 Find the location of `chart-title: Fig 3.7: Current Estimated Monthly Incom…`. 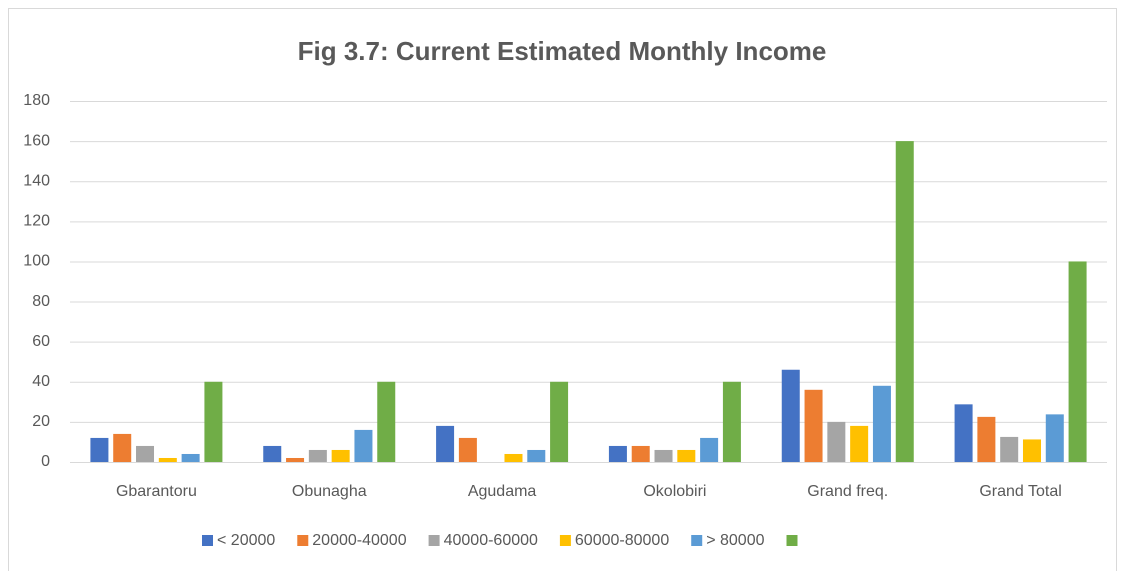

chart-title: Fig 3.7: Current Estimated Monthly Incom… is located at coordinates (562, 51).